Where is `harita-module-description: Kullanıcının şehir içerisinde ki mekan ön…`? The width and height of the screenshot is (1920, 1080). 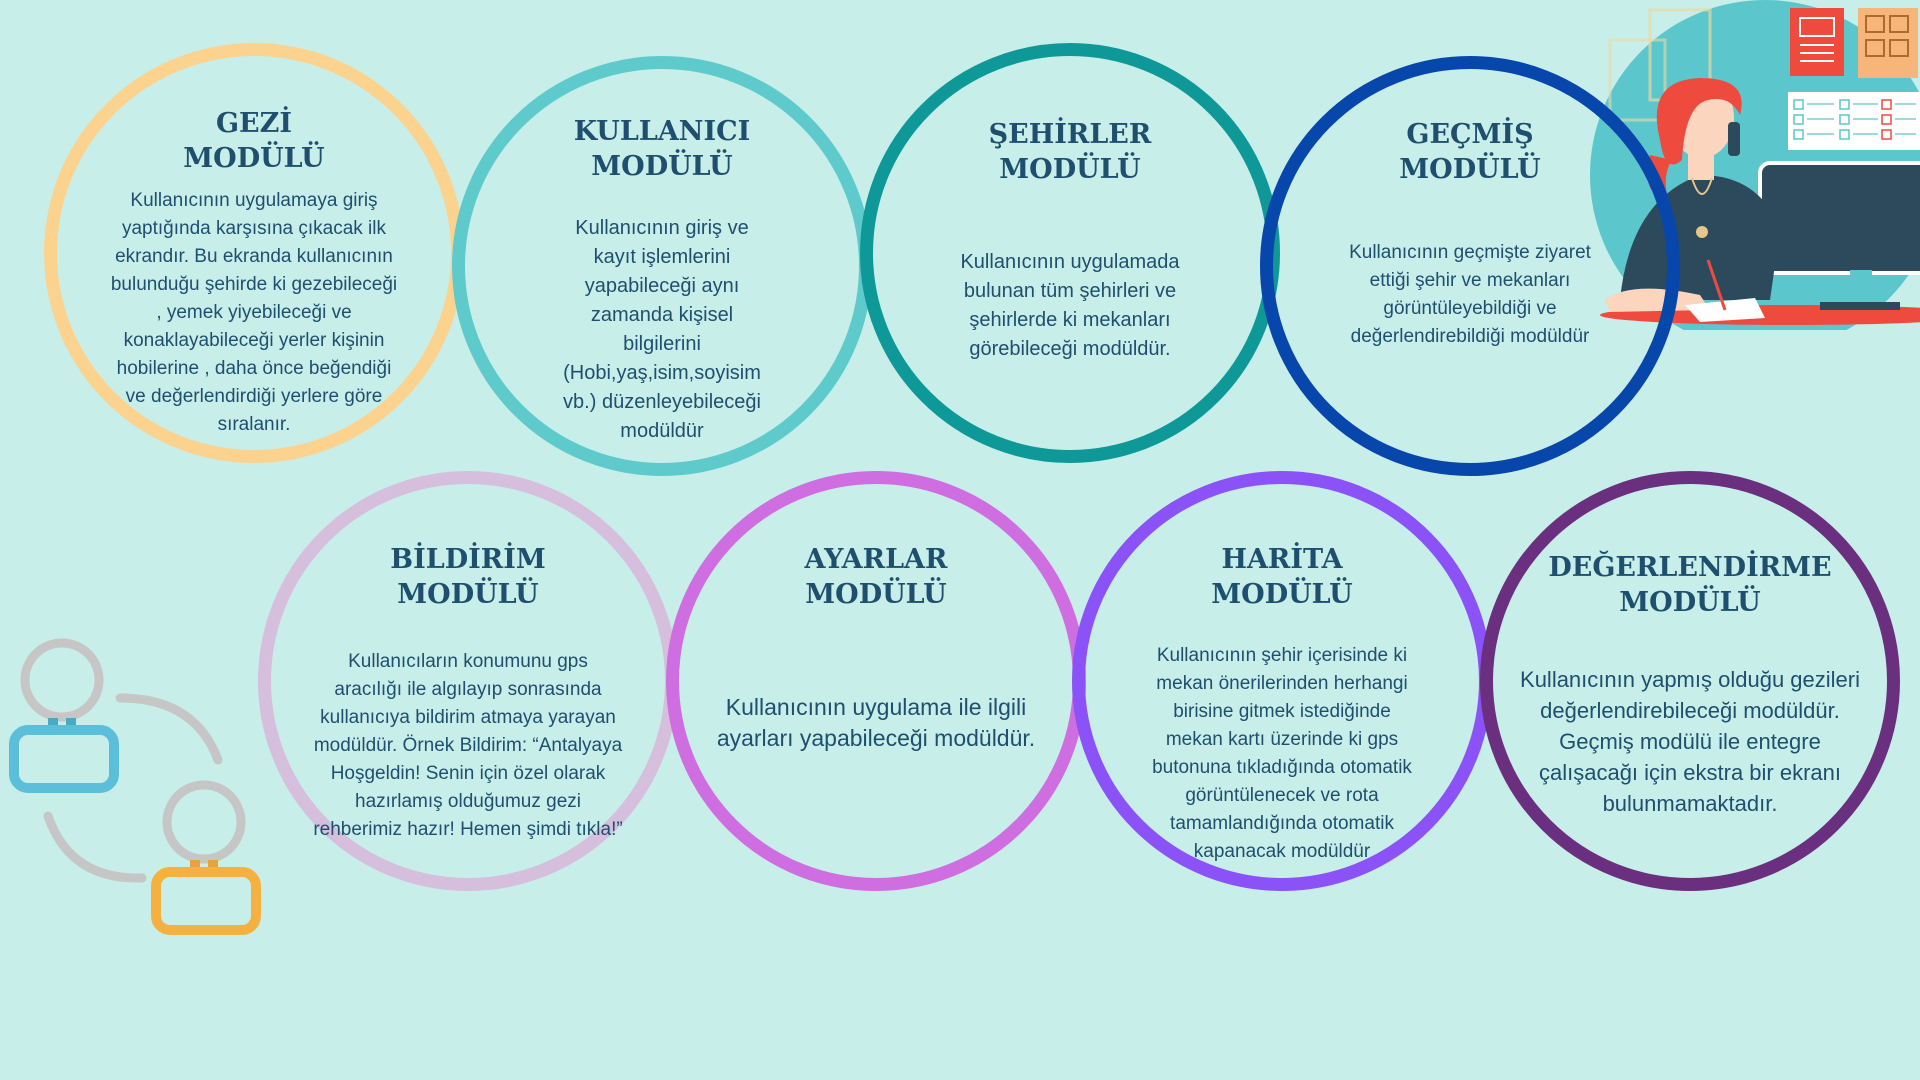 harita-module-description: Kullanıcının şehir içerisinde ki mekan ön… is located at coordinates (1282, 754).